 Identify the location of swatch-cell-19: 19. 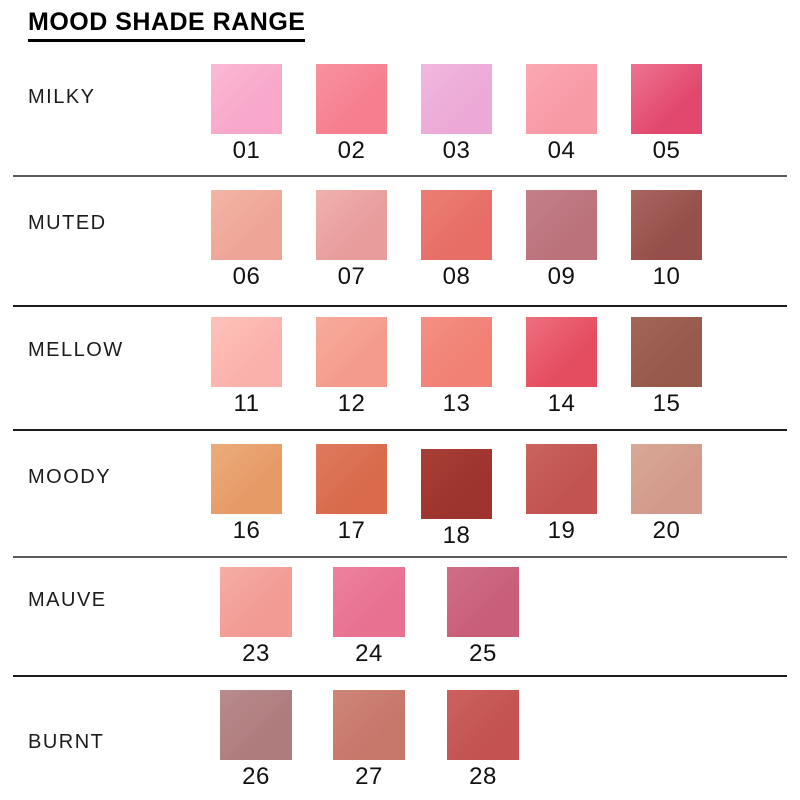
(561, 494).